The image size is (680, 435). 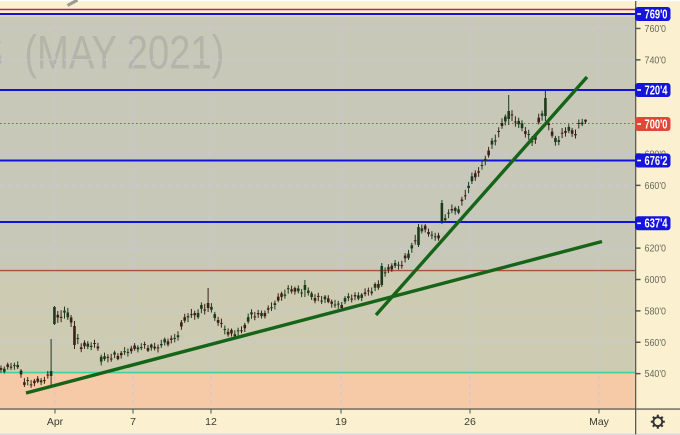 What do you see at coordinates (133, 422) in the screenshot?
I see `svg-text: 7` at bounding box center [133, 422].